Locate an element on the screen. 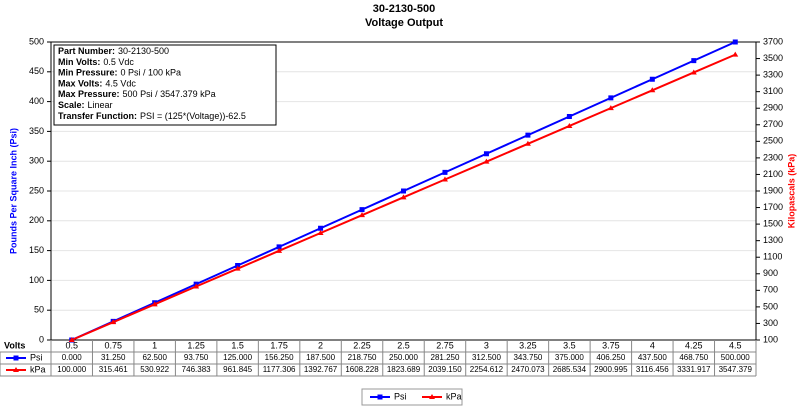 This screenshot has height=407, width=800. table-row-label: Psi is located at coordinates (36, 357).